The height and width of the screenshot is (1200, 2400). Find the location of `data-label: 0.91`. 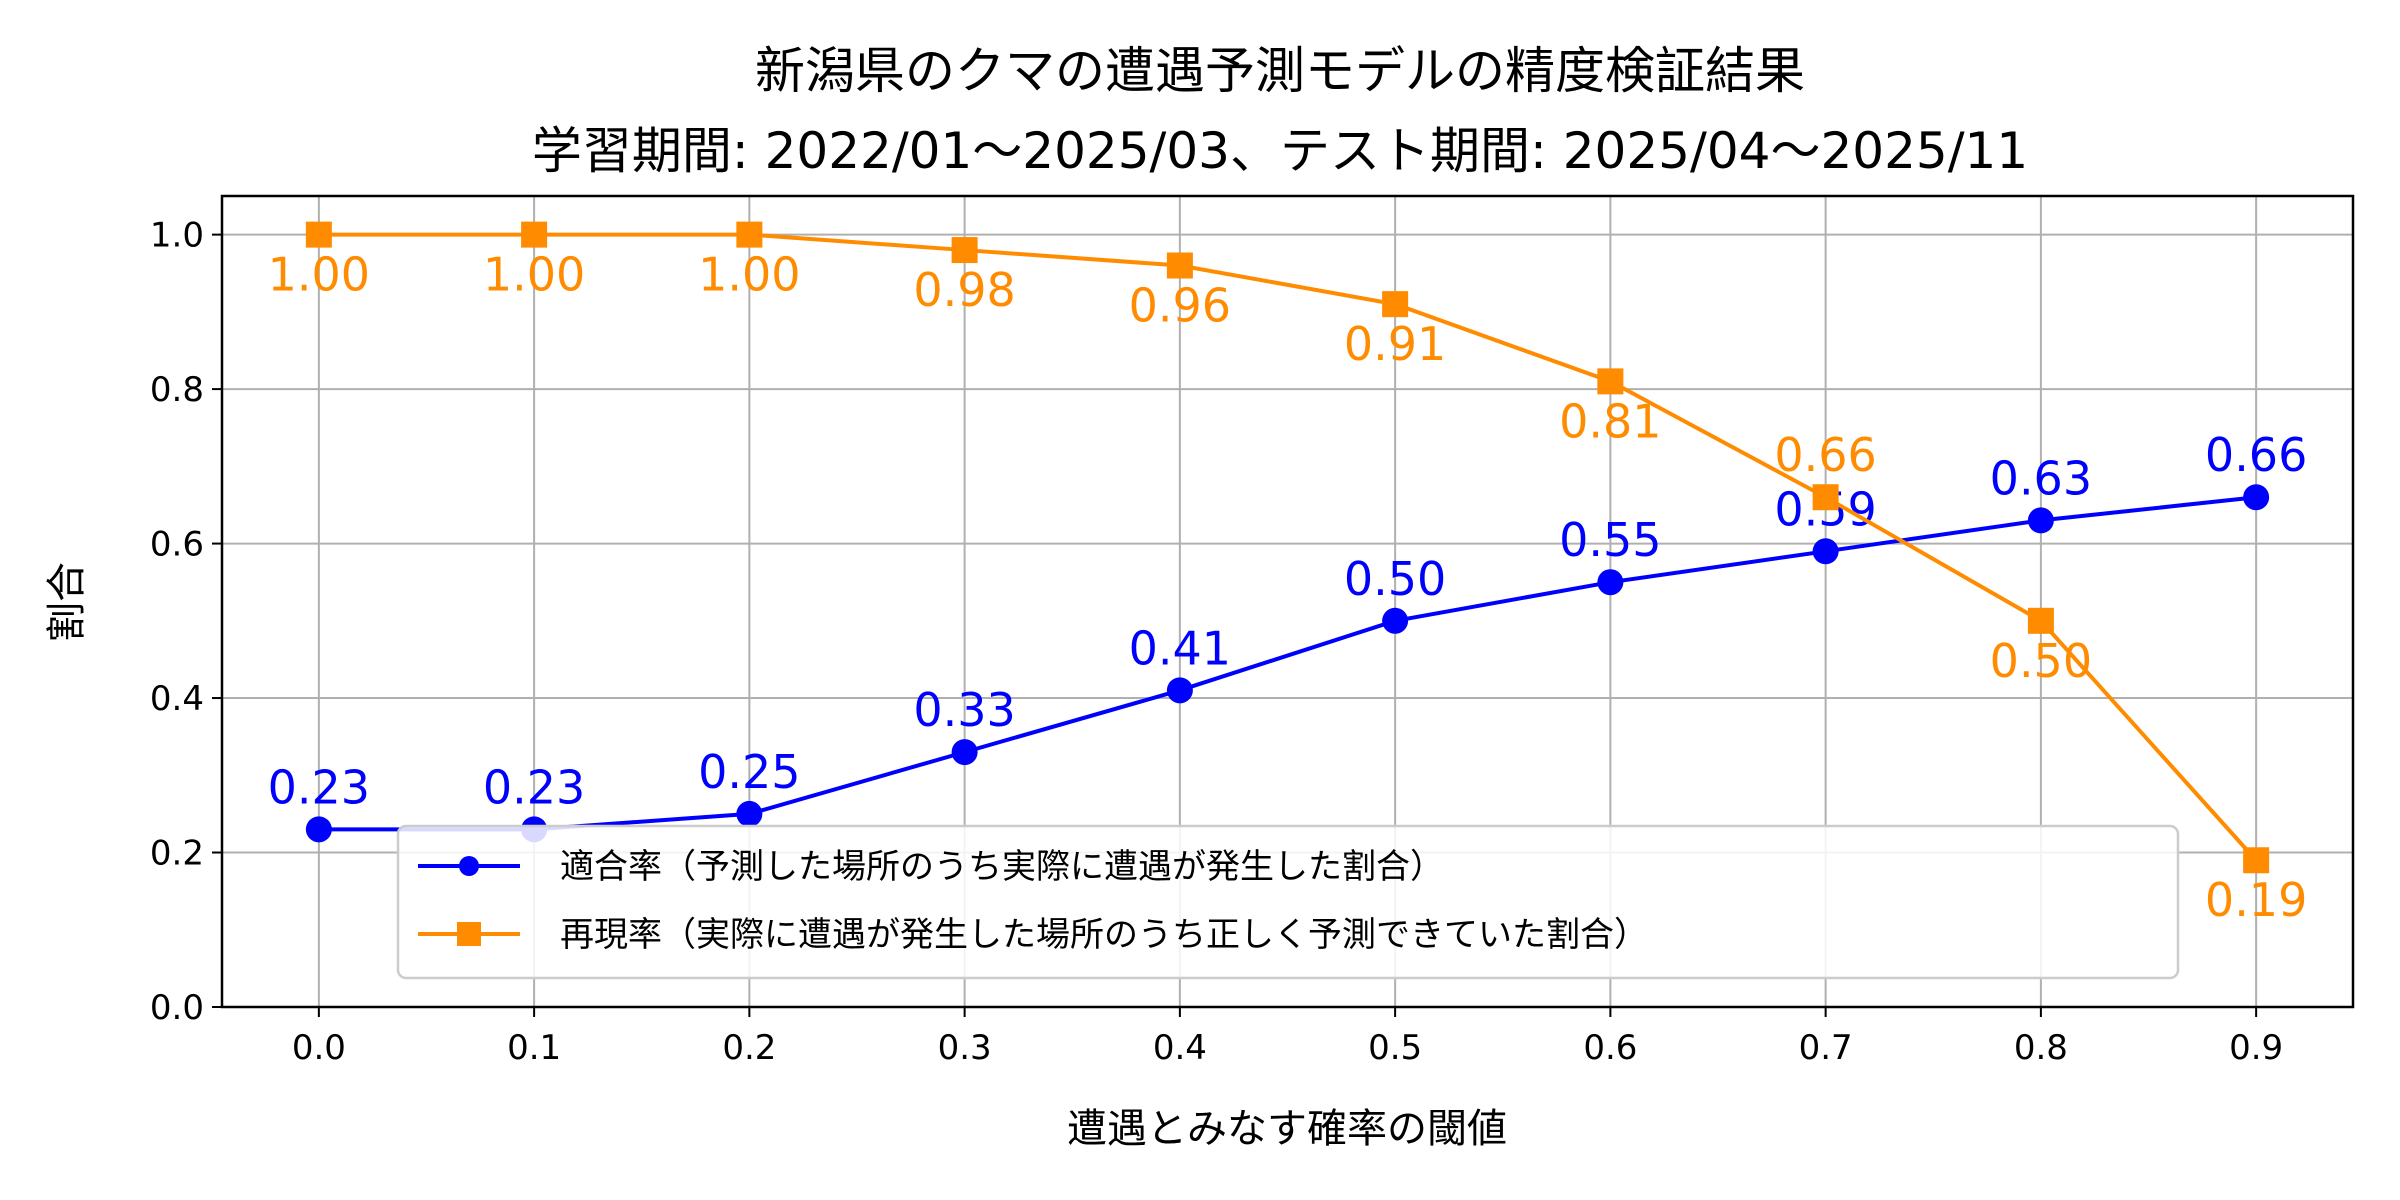

data-label: 0.91 is located at coordinates (1395, 344).